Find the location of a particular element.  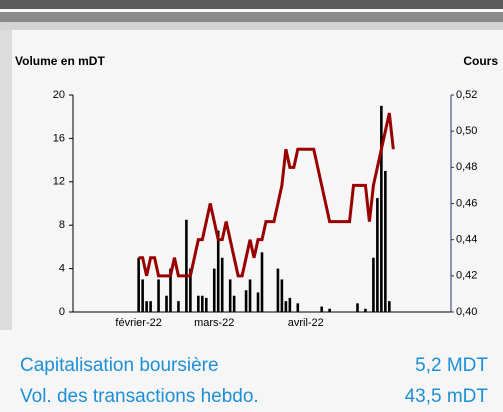

stat-row: Vol. des transactions hebdo. 43,5 mDT is located at coordinates (254, 397).